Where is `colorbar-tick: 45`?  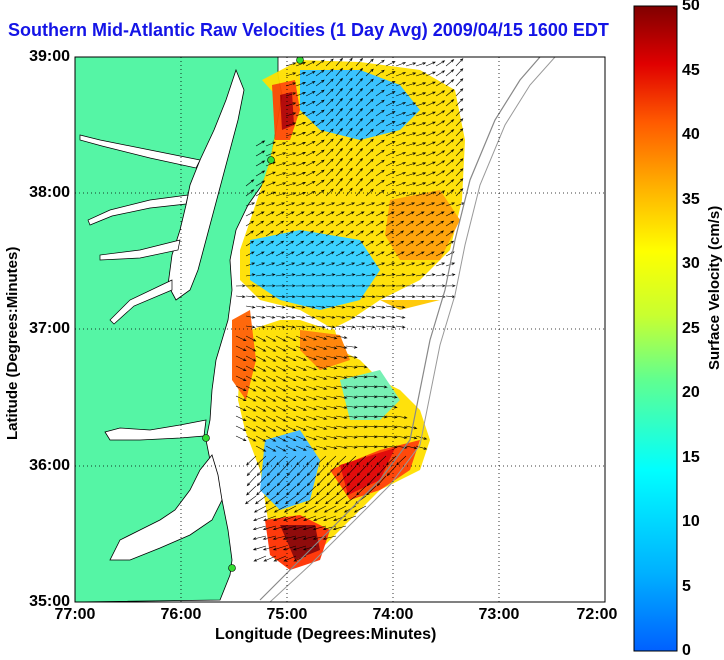 colorbar-tick: 45 is located at coordinates (691, 70).